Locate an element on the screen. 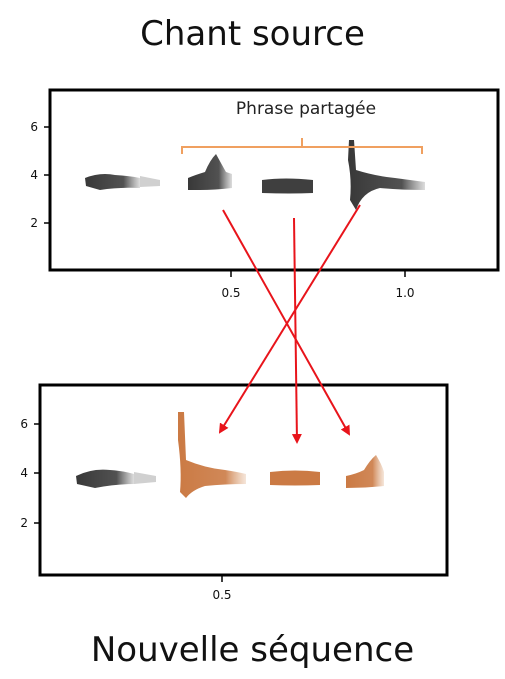 This screenshot has height=679, width=505. title-source-song: Chant source is located at coordinates (252, 34).